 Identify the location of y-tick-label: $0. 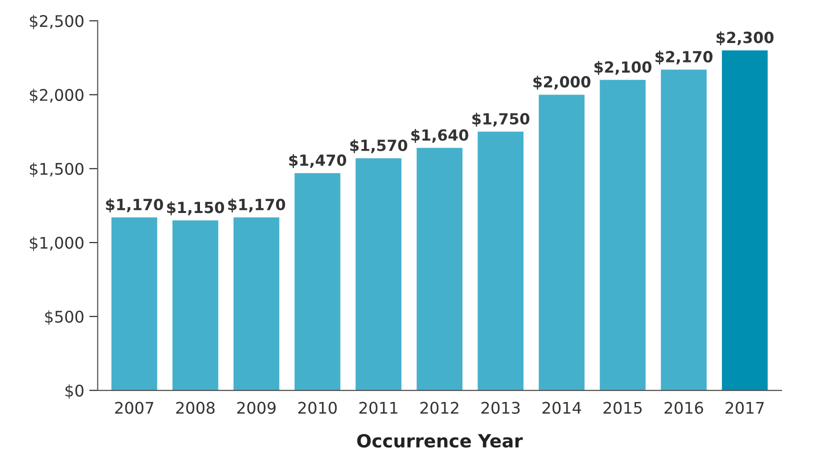
(74, 391).